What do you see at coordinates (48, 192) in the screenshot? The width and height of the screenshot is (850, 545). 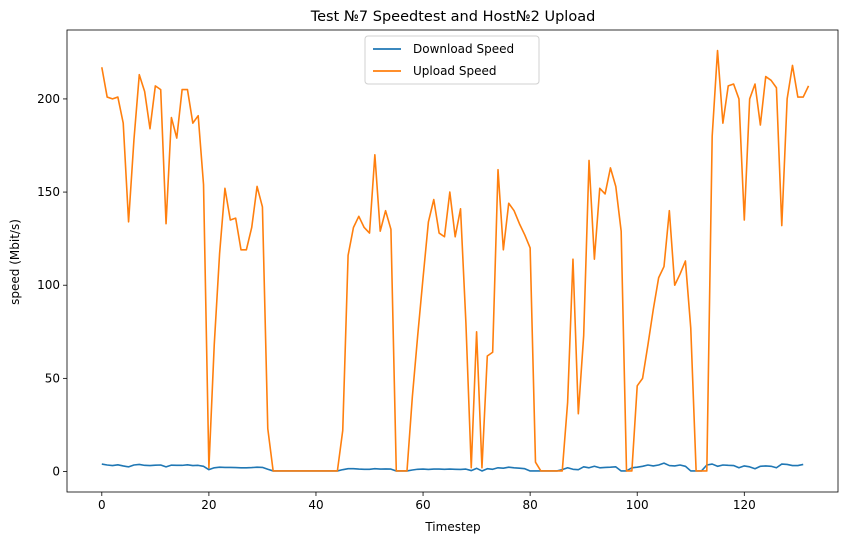 I see `y-tick-label: 150` at bounding box center [48, 192].